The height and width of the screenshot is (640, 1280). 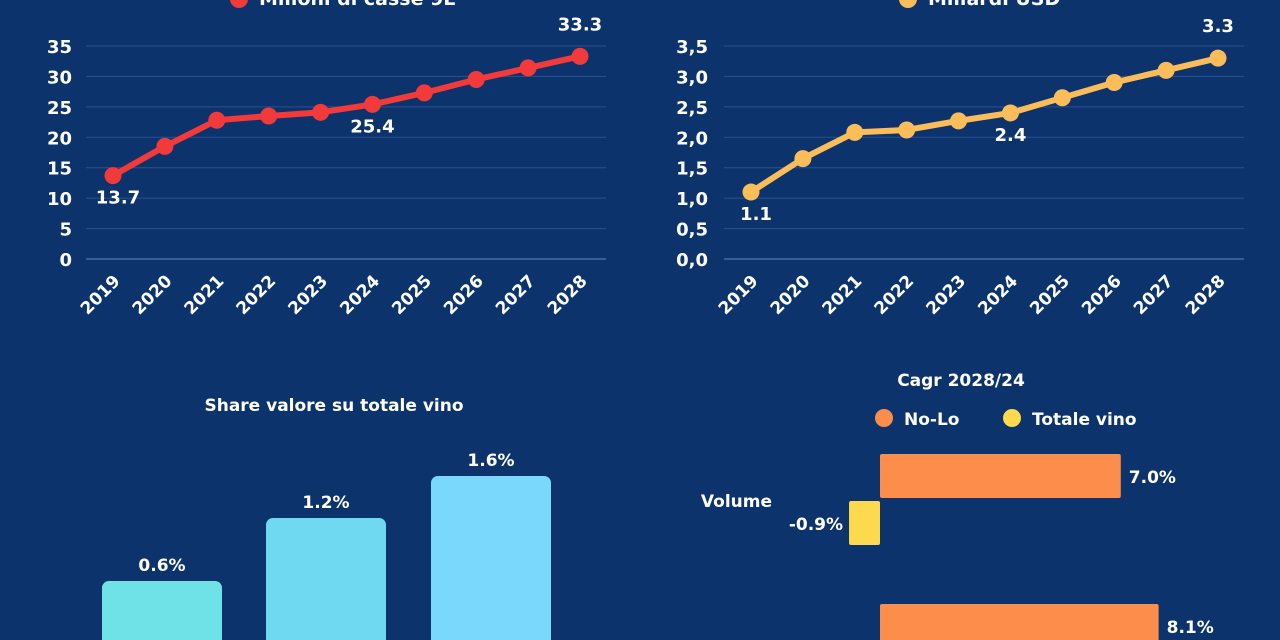 I want to click on share-bar-chart: Share valore su totale vino 0.6% 1.2% 1.6%, so click(x=326, y=518).